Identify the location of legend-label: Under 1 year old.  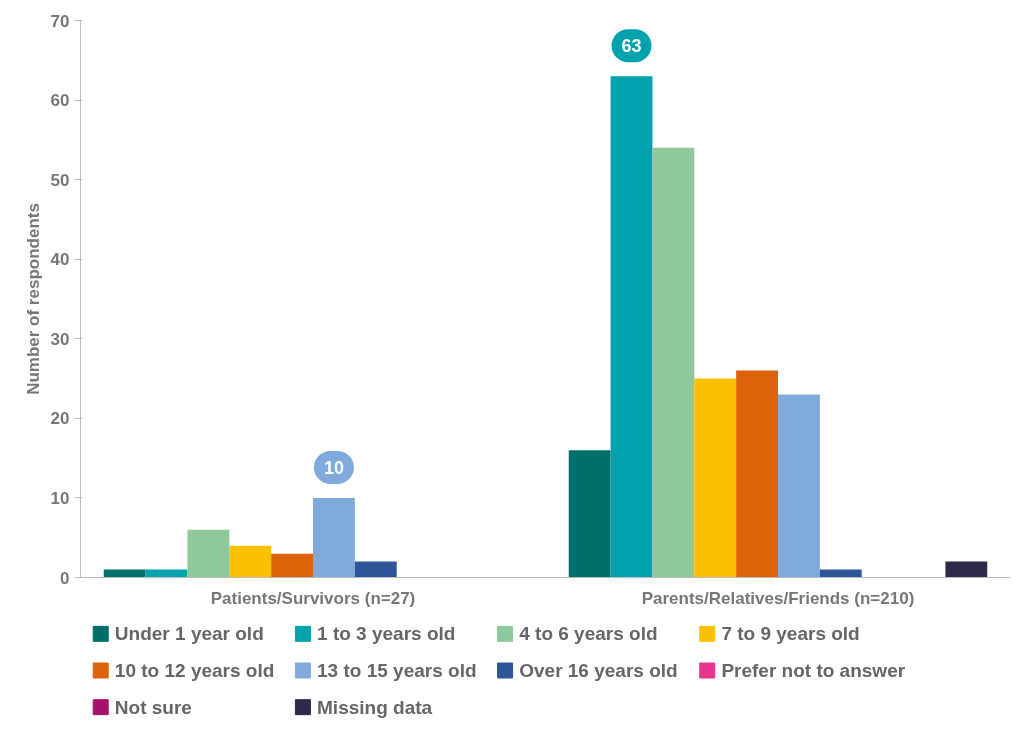
(189, 634).